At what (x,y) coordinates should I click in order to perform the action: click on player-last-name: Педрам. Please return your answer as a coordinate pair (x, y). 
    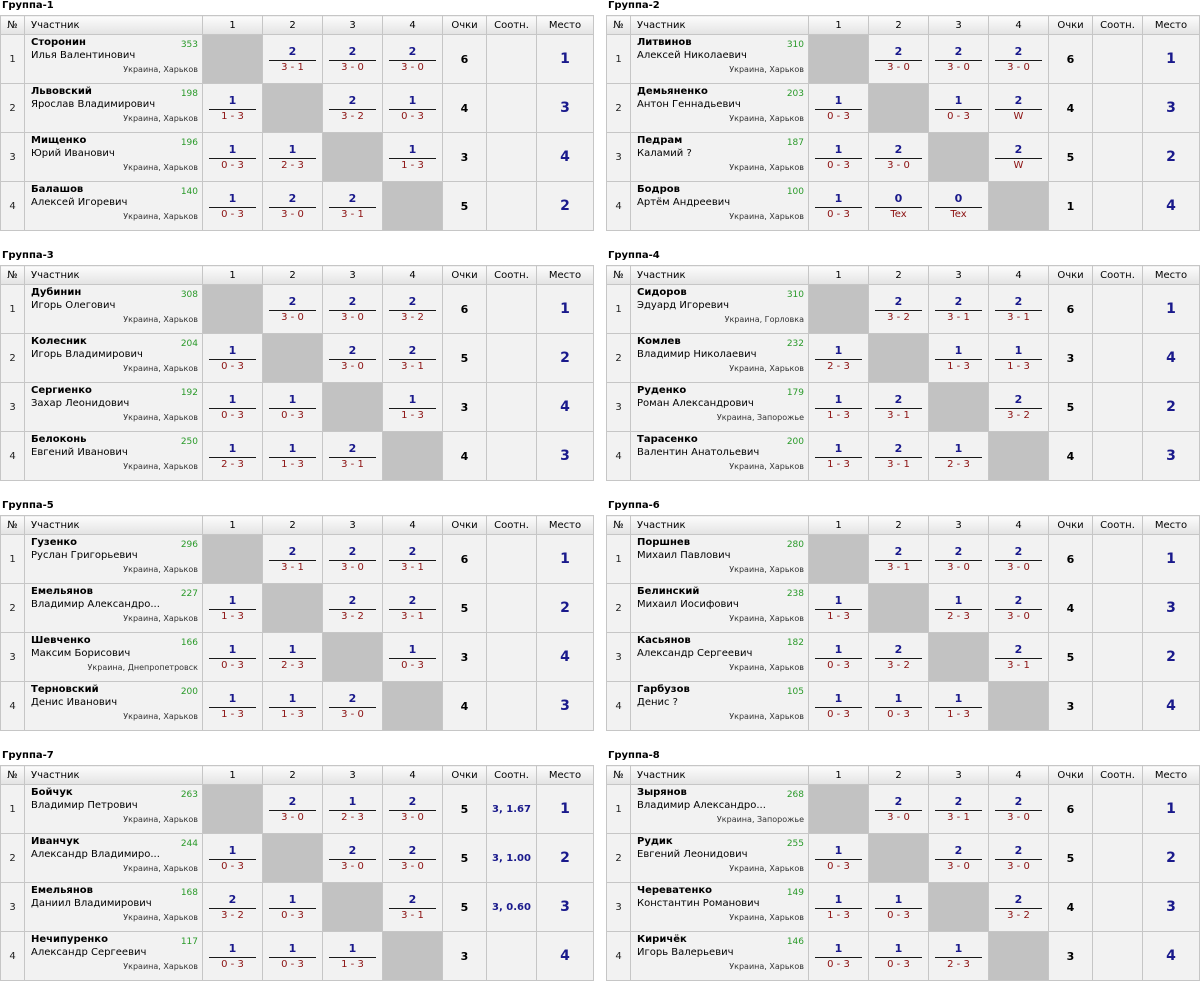
    Looking at the image, I should click on (660, 140).